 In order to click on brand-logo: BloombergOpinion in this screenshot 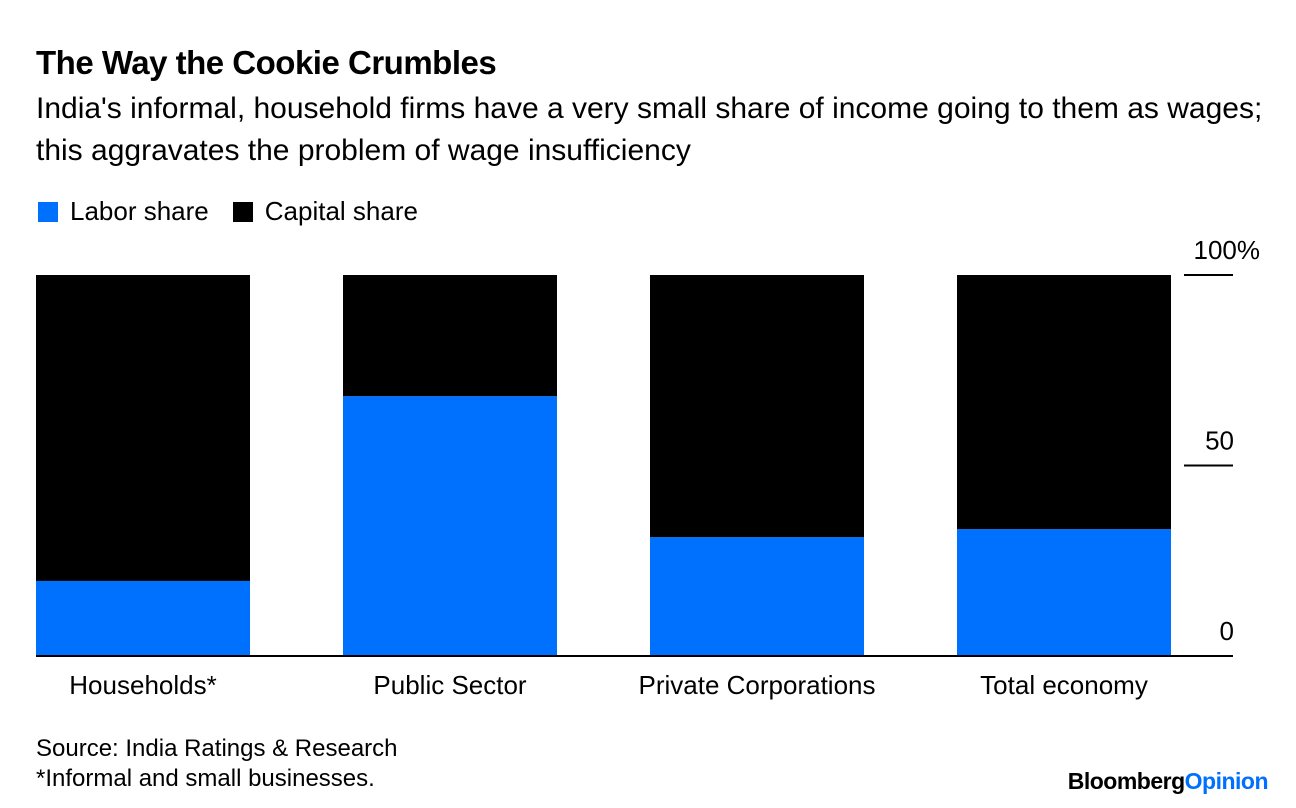, I will do `click(1168, 781)`.